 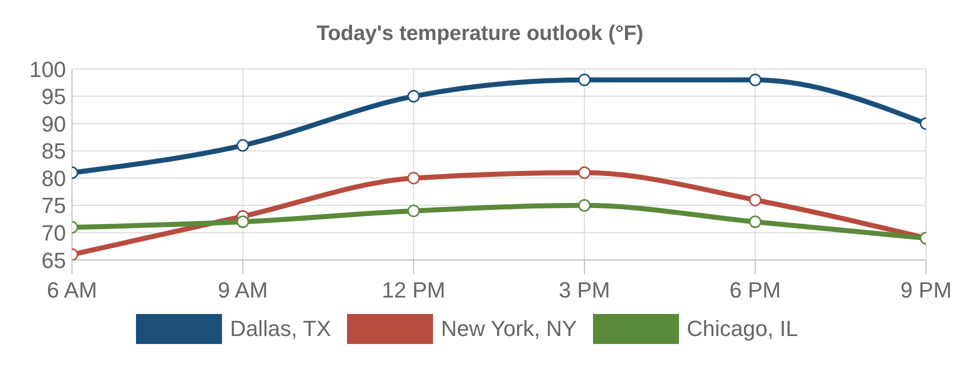 I want to click on y-tick-label: 75, so click(x=54, y=205).